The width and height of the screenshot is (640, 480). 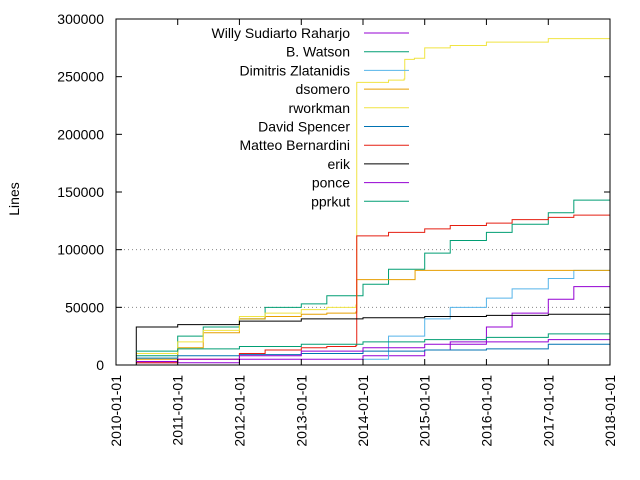 I want to click on legend-label: rworkman, so click(x=319, y=108).